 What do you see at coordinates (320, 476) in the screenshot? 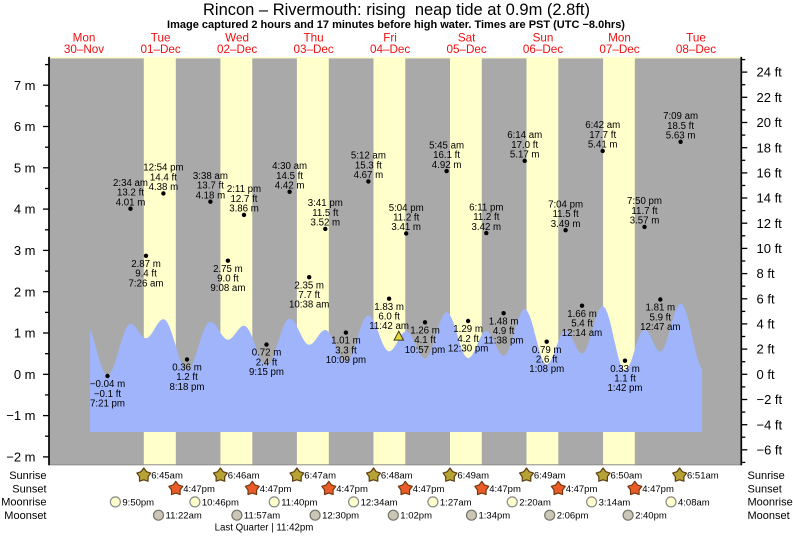
I see `svg-text: 6:47am` at bounding box center [320, 476].